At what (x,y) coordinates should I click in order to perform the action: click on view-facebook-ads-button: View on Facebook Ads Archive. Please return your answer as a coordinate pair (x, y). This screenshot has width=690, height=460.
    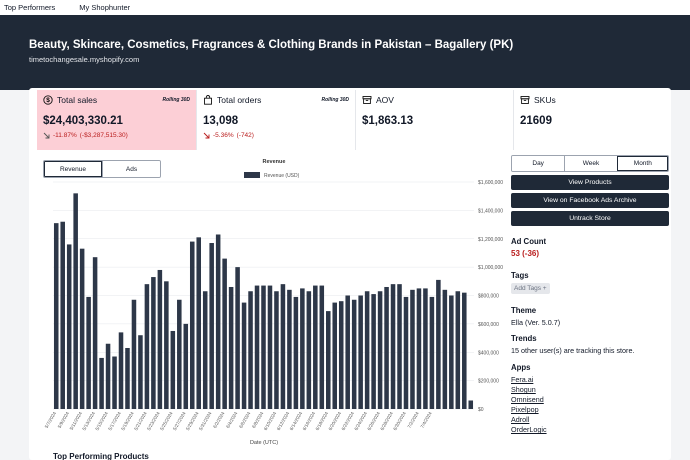
    Looking at the image, I should click on (590, 200).